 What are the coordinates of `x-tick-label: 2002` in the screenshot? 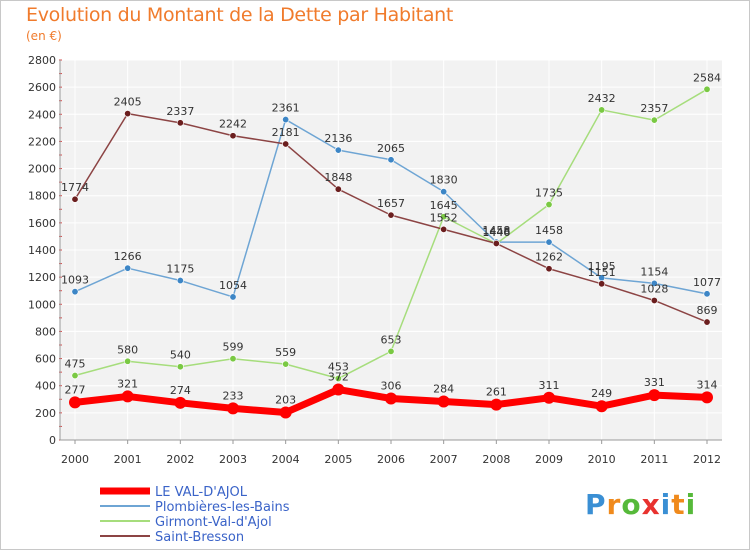 It's located at (180, 459).